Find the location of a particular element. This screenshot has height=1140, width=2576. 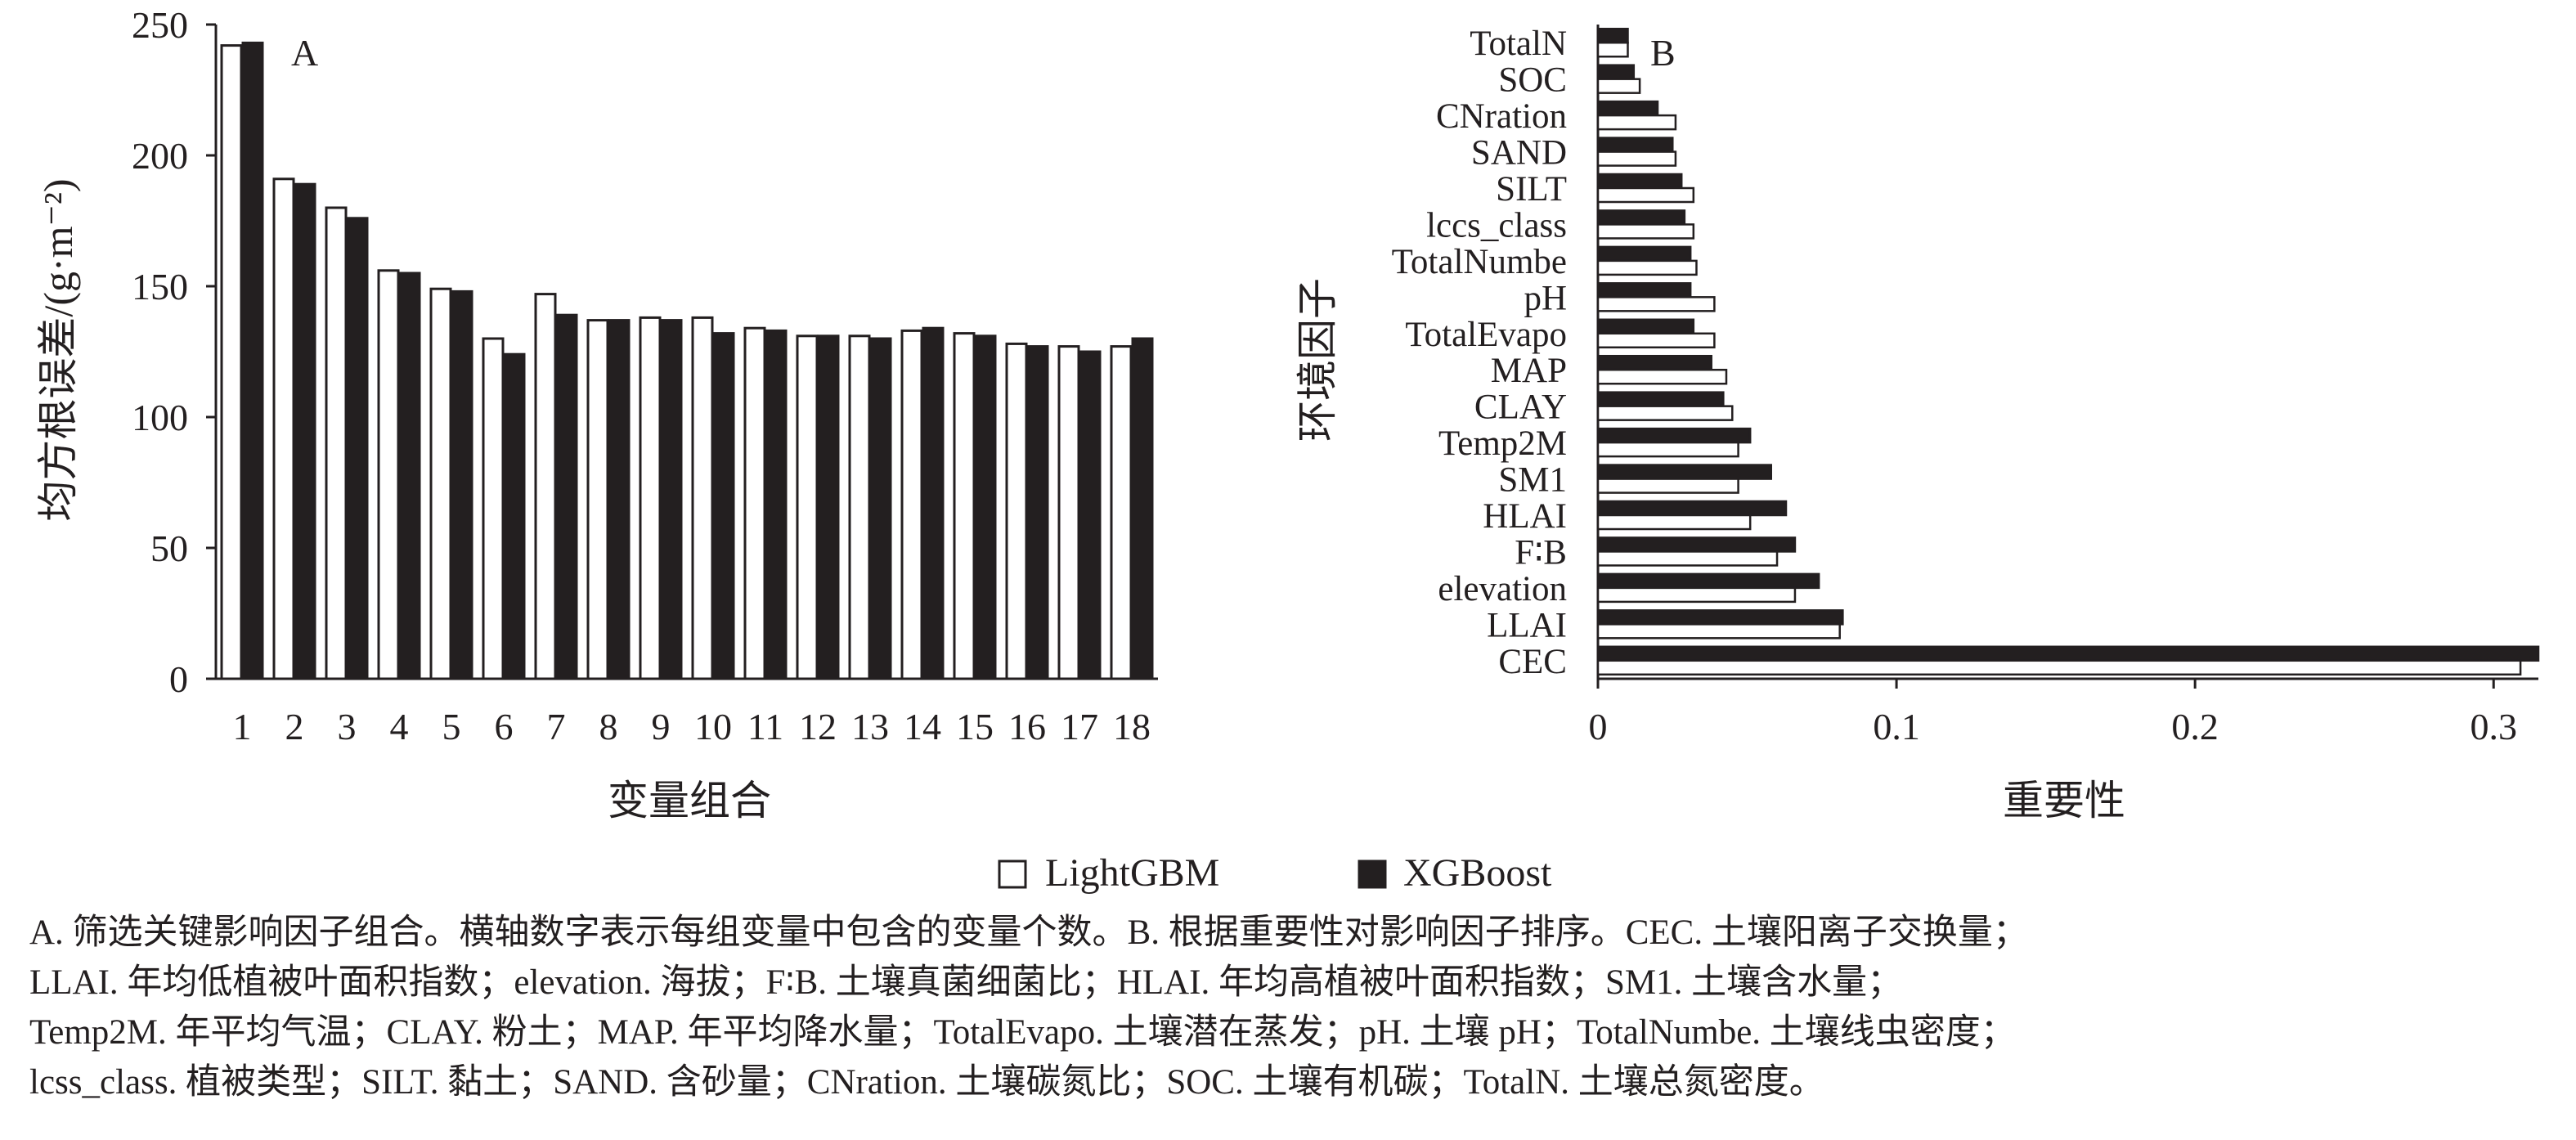

x-tick-label: 18 is located at coordinates (1132, 726).